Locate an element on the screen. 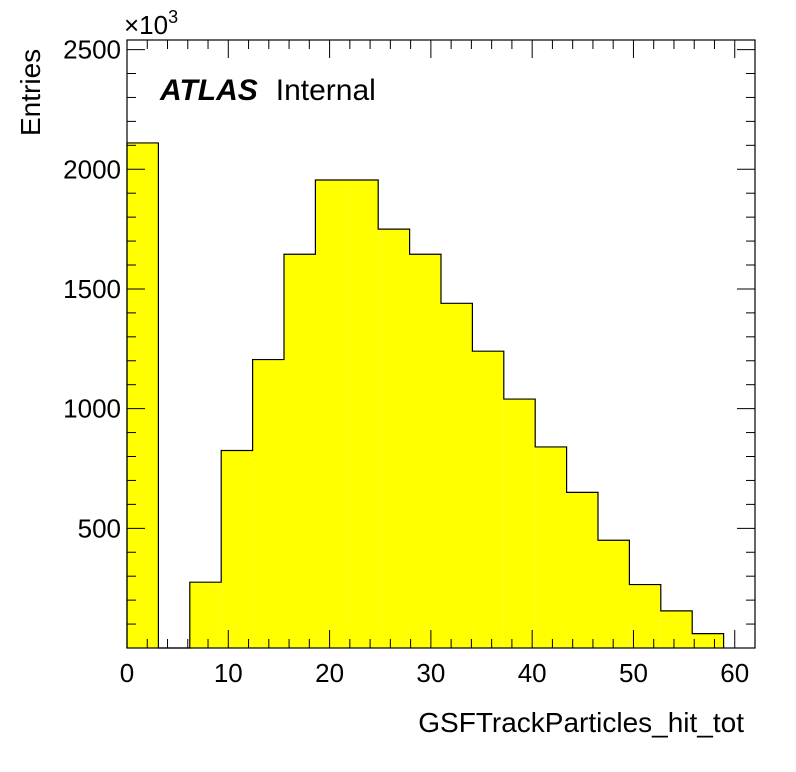  x-tick-label: 0 is located at coordinates (127, 673).